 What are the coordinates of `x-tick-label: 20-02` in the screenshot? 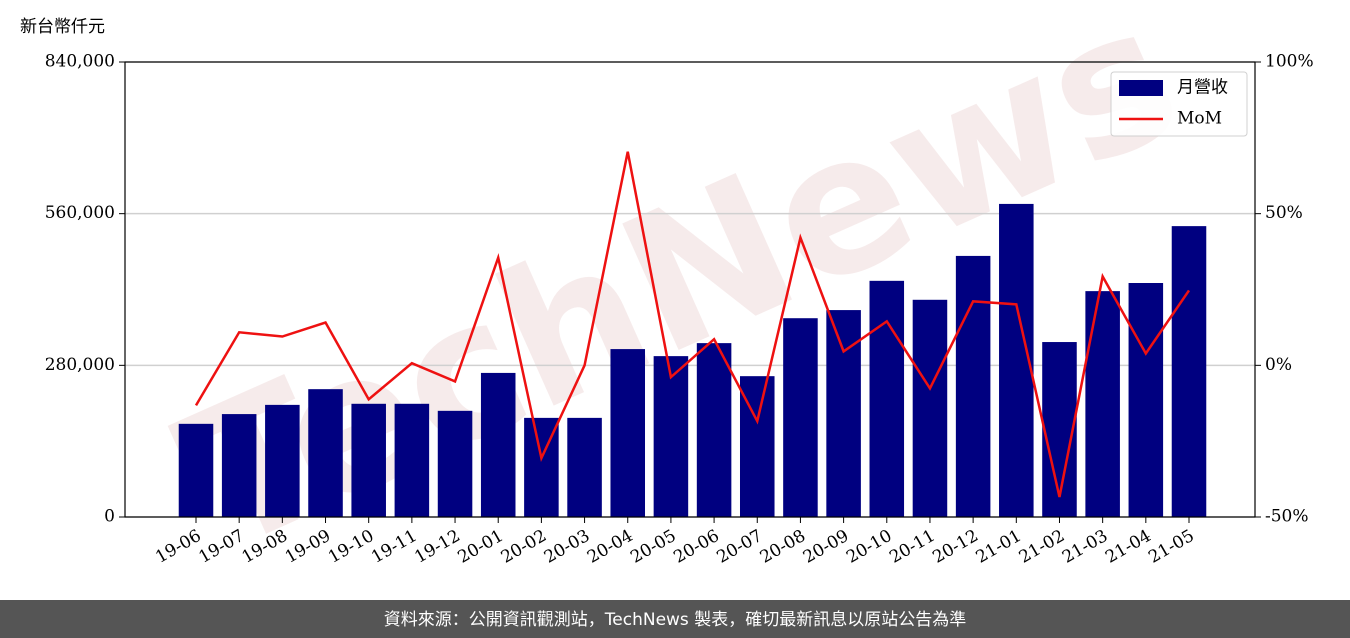 It's located at (524, 547).